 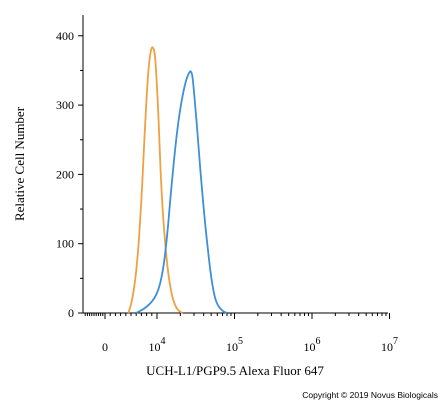 What do you see at coordinates (65, 105) in the screenshot?
I see `y-tick-label: 300` at bounding box center [65, 105].